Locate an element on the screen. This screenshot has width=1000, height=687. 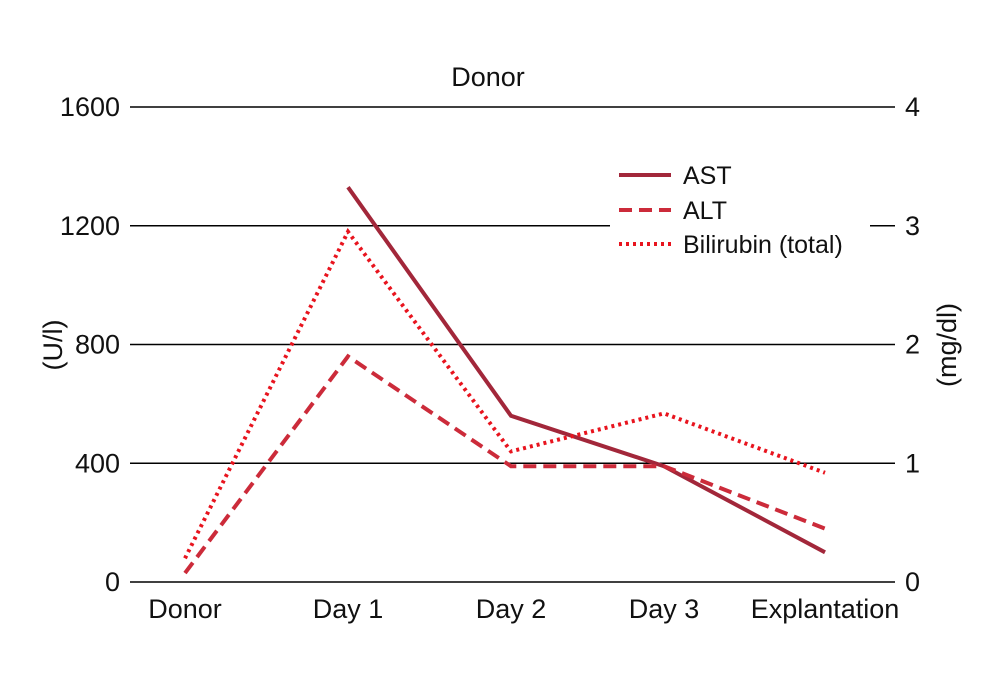
x-tick-label: Day 2 is located at coordinates (511, 609).